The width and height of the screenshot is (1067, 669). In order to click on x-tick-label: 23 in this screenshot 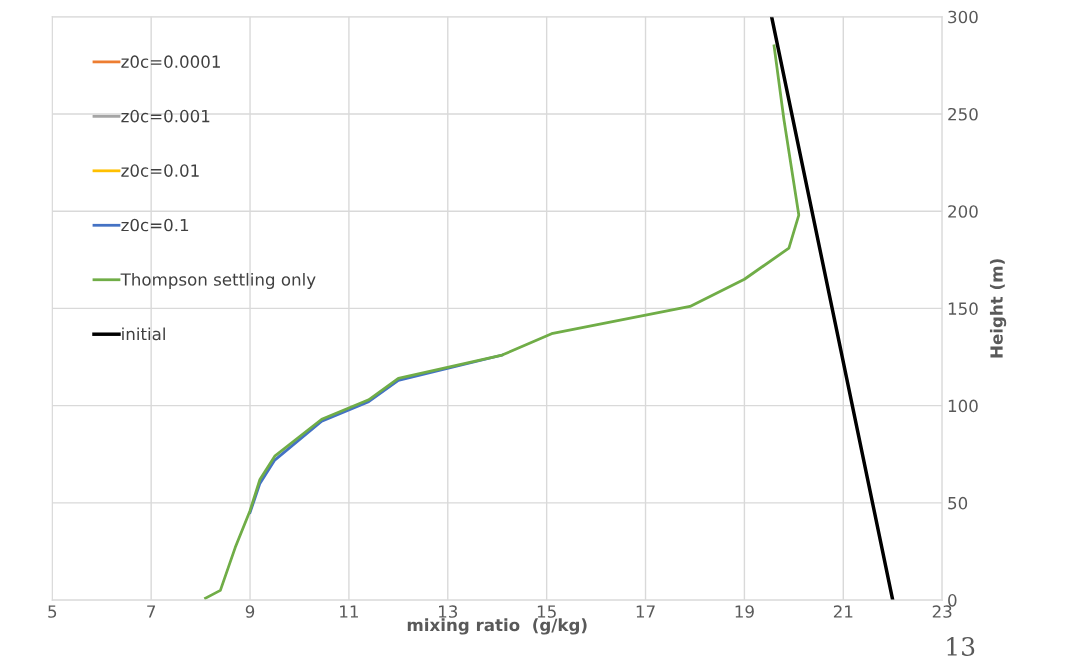, I will do `click(942, 611)`.